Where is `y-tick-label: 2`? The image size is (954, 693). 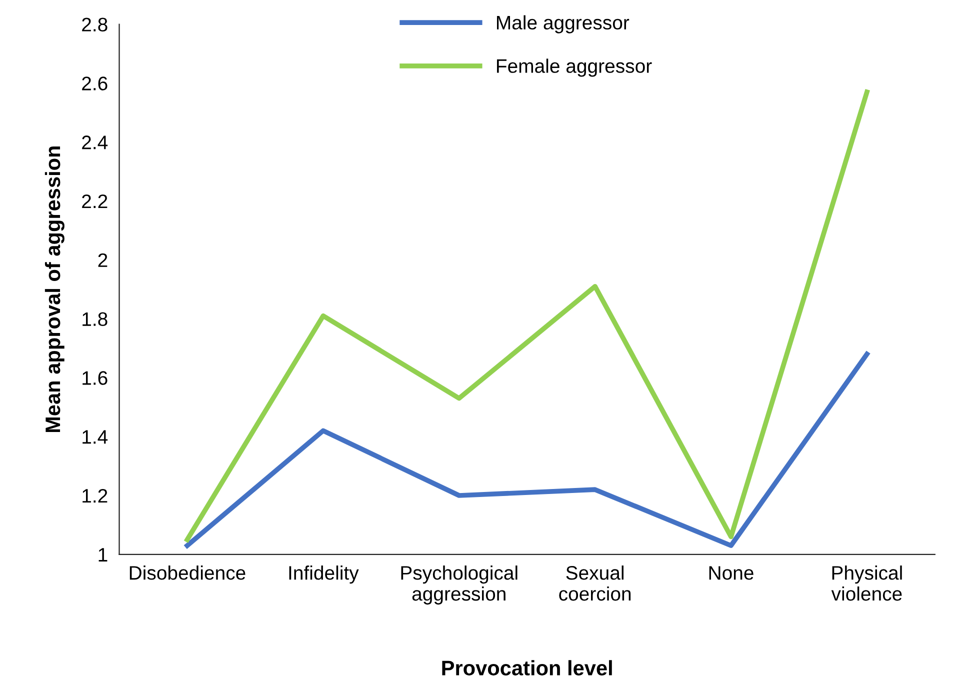
y-tick-label: 2 is located at coordinates (103, 260).